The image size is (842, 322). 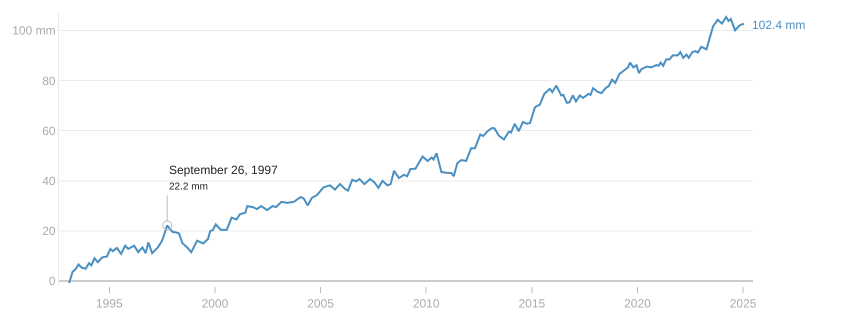 What do you see at coordinates (743, 303) in the screenshot?
I see `x-tick-label: 2025` at bounding box center [743, 303].